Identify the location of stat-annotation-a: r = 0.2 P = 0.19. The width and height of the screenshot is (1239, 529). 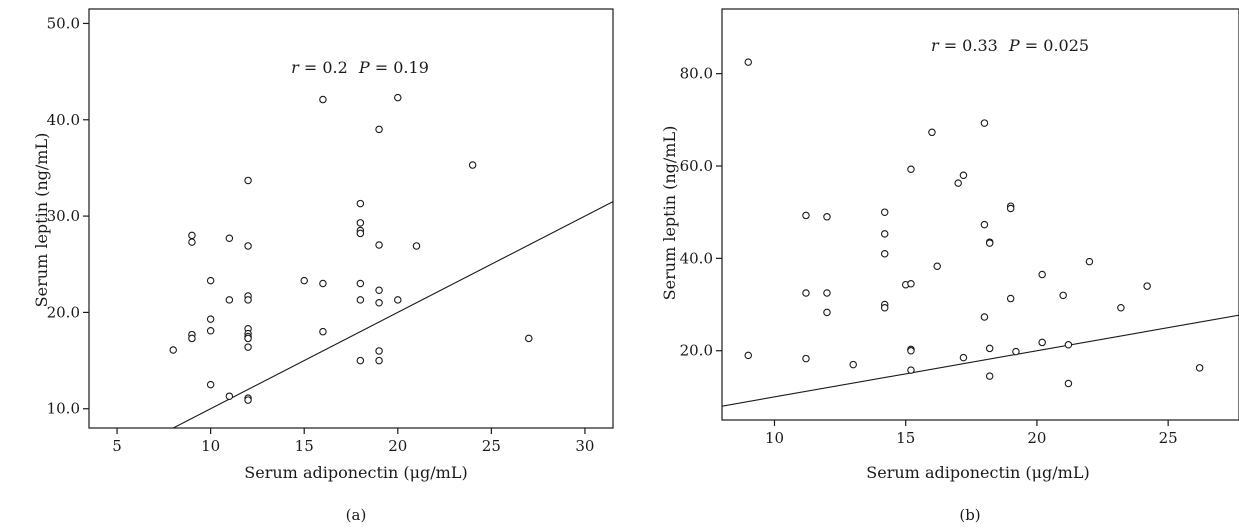
(360, 67).